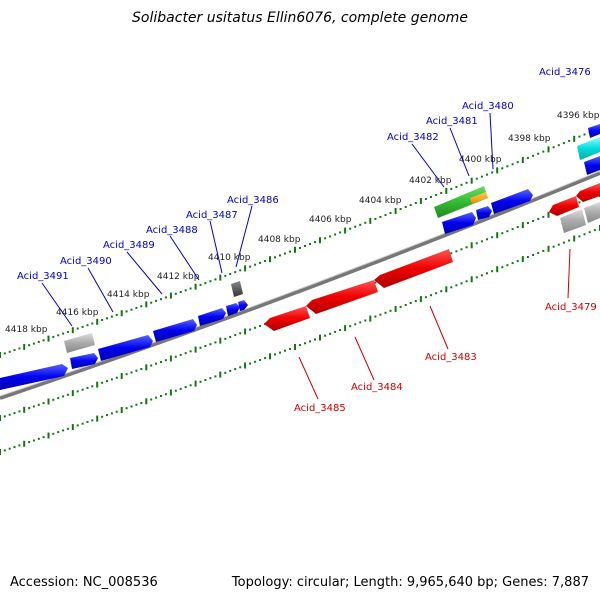 This screenshot has height=600, width=600. Describe the element at coordinates (380, 201) in the screenshot. I see `tick-label-4404: 4404 kbp` at that location.